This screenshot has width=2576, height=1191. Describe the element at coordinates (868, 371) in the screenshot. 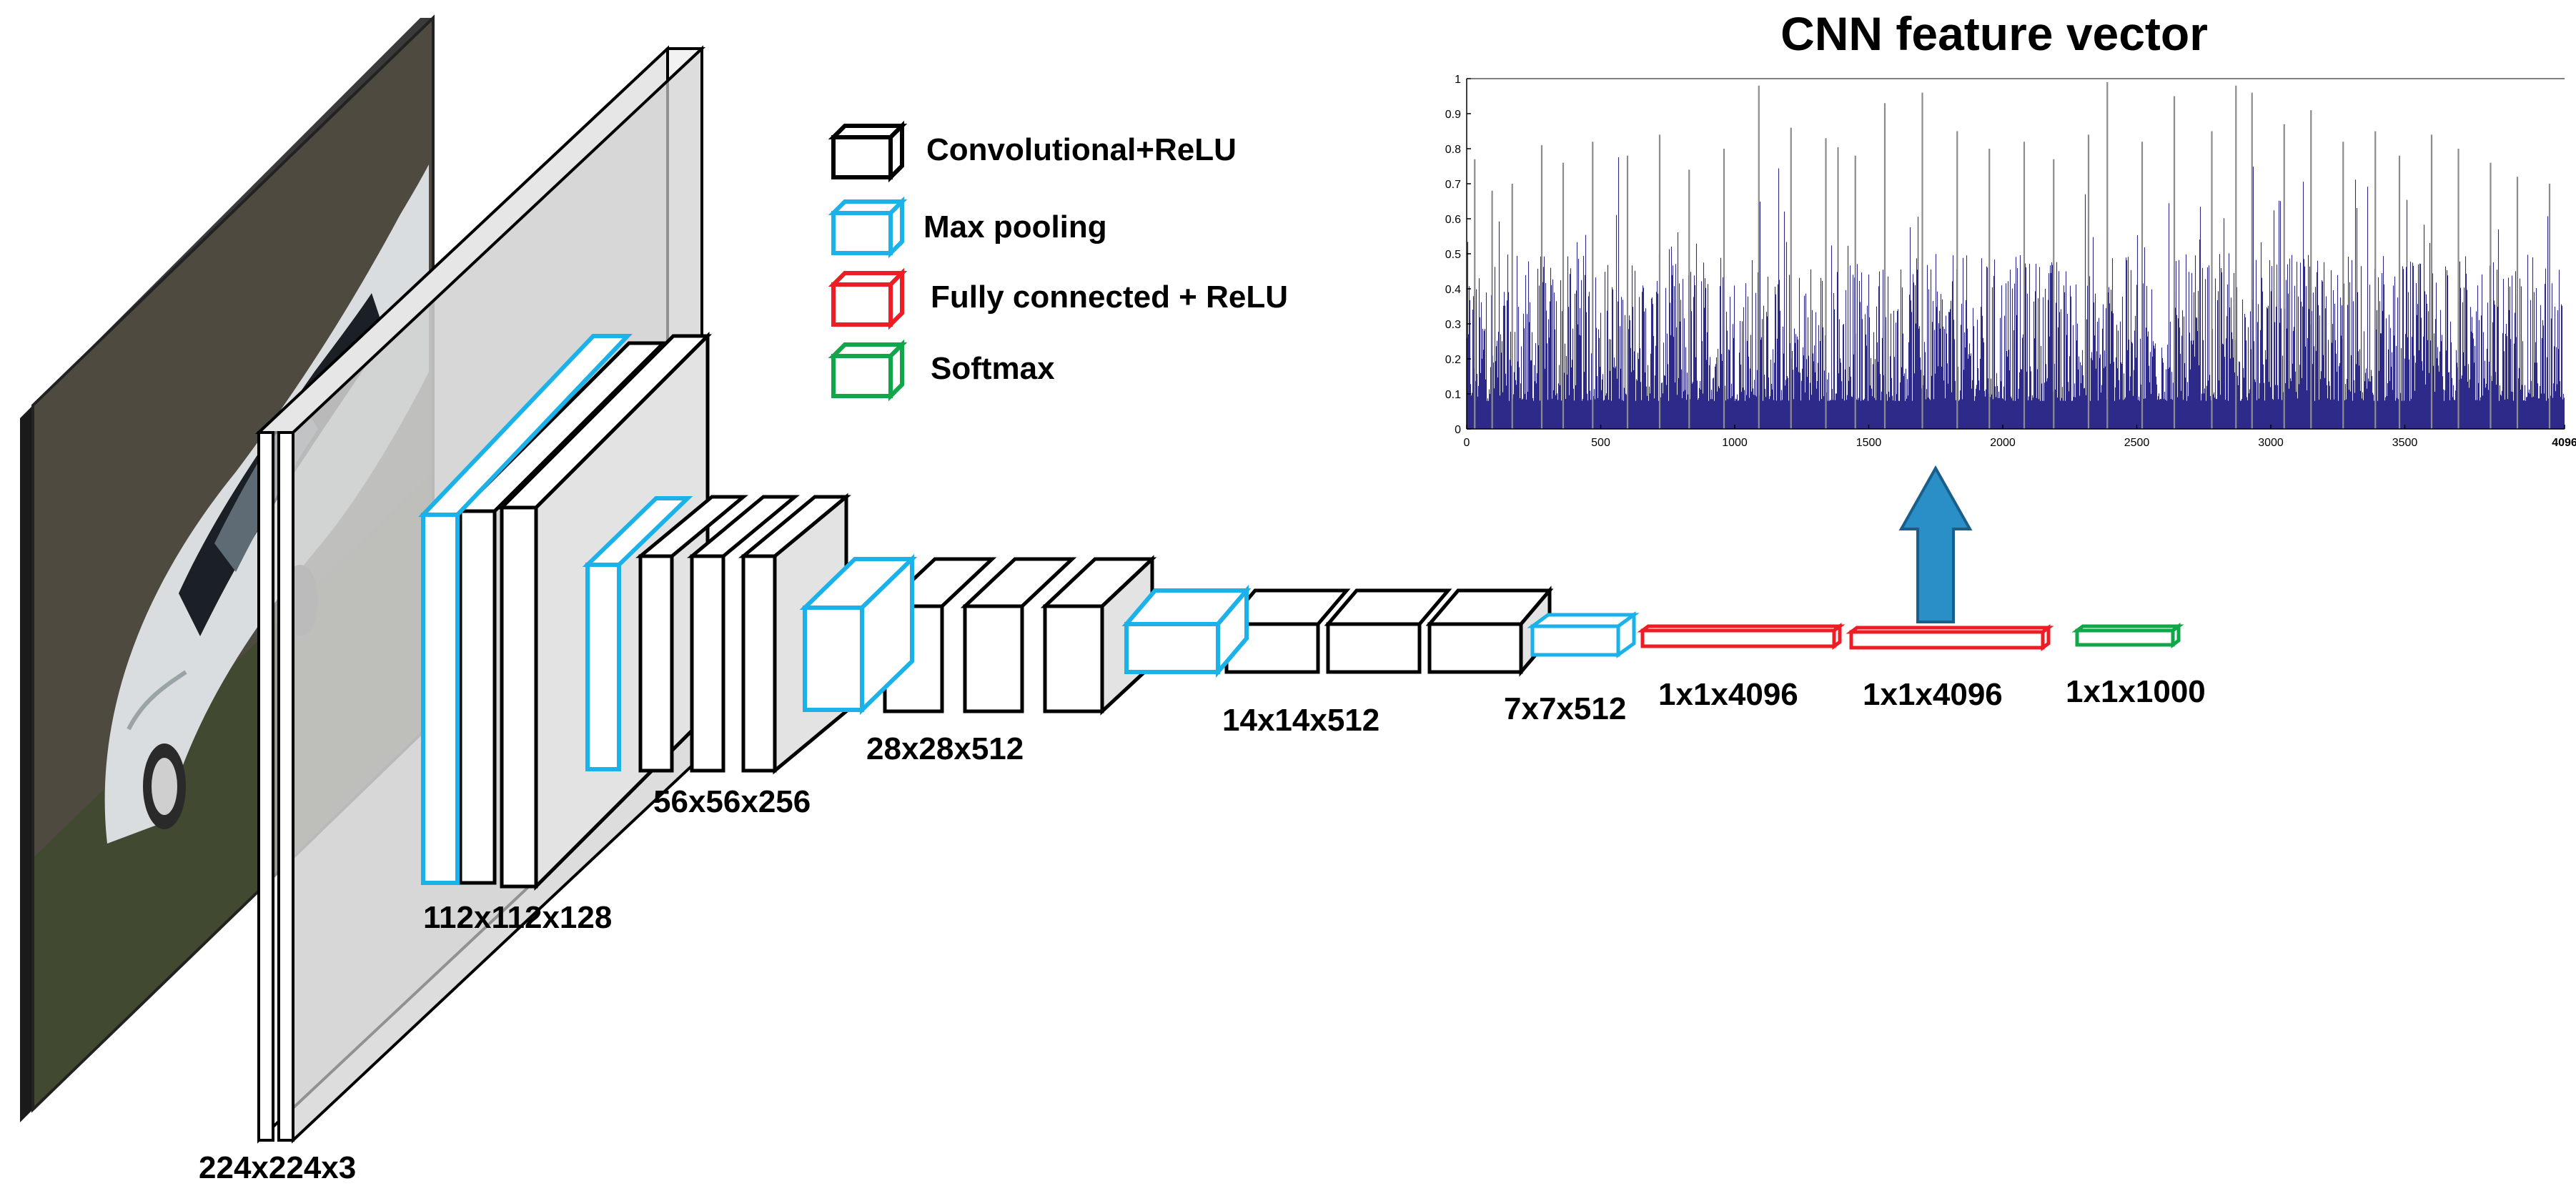

I see `green-cube-icon` at that location.